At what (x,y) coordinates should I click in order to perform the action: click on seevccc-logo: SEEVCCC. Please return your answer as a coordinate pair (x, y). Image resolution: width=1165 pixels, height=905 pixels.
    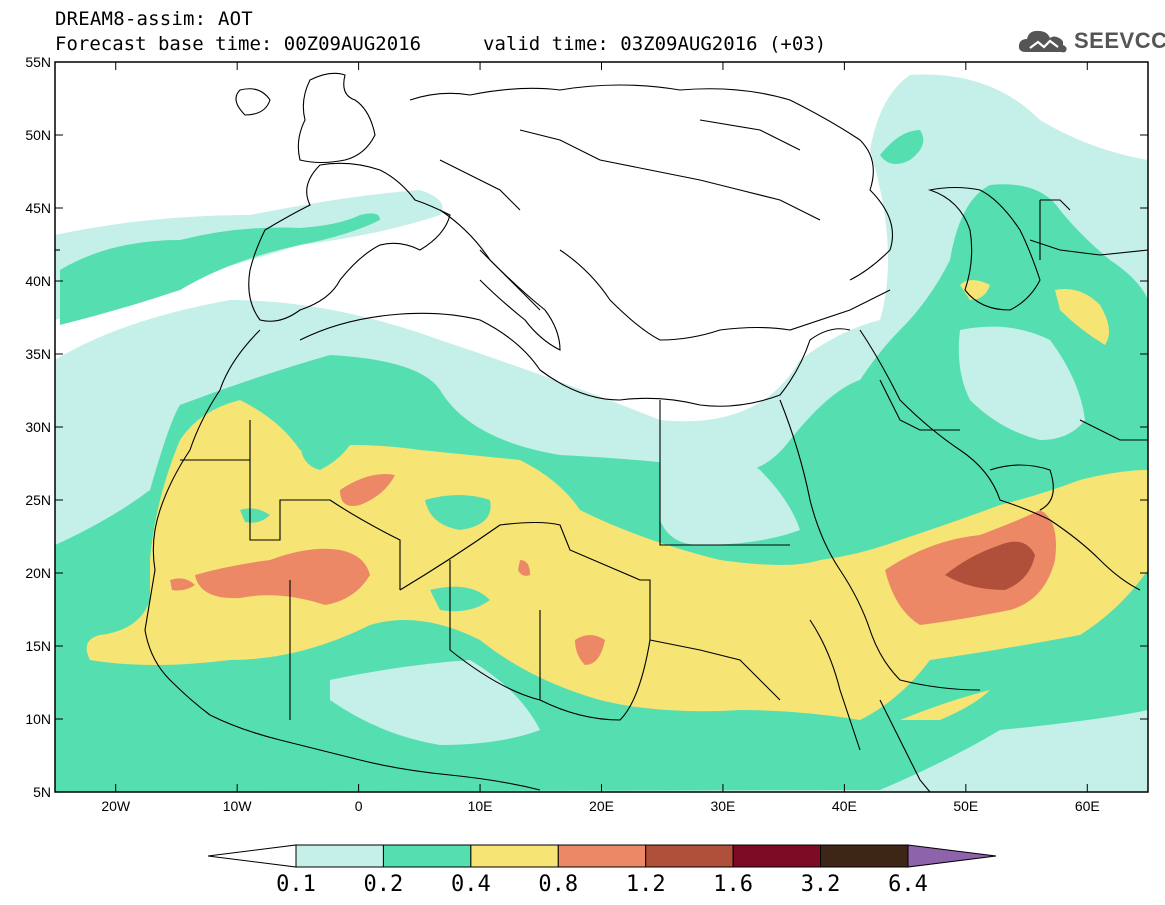
    Looking at the image, I should click on (1091, 41).